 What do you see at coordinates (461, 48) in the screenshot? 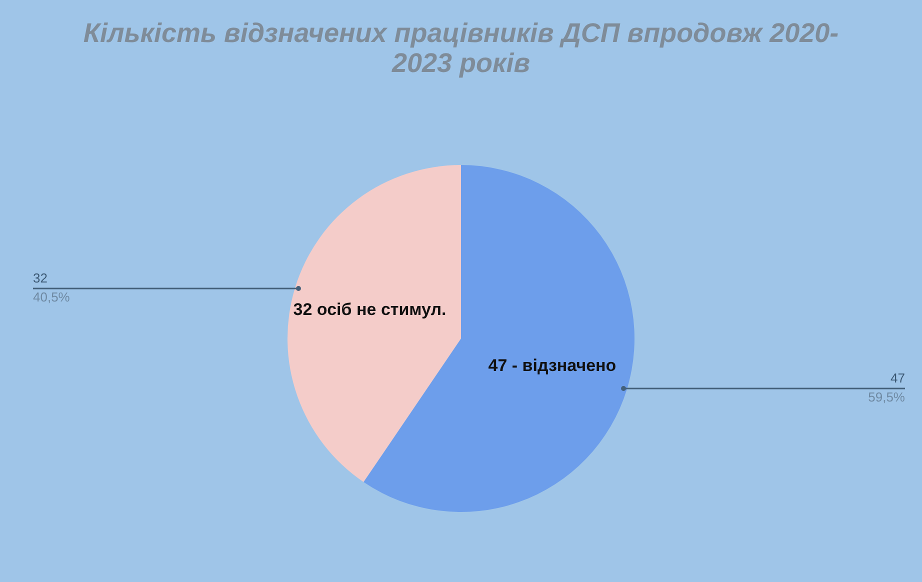
I see `chart-title: Кількість відзначених працівників ДСП впродовж 2020-2023 років` at bounding box center [461, 48].